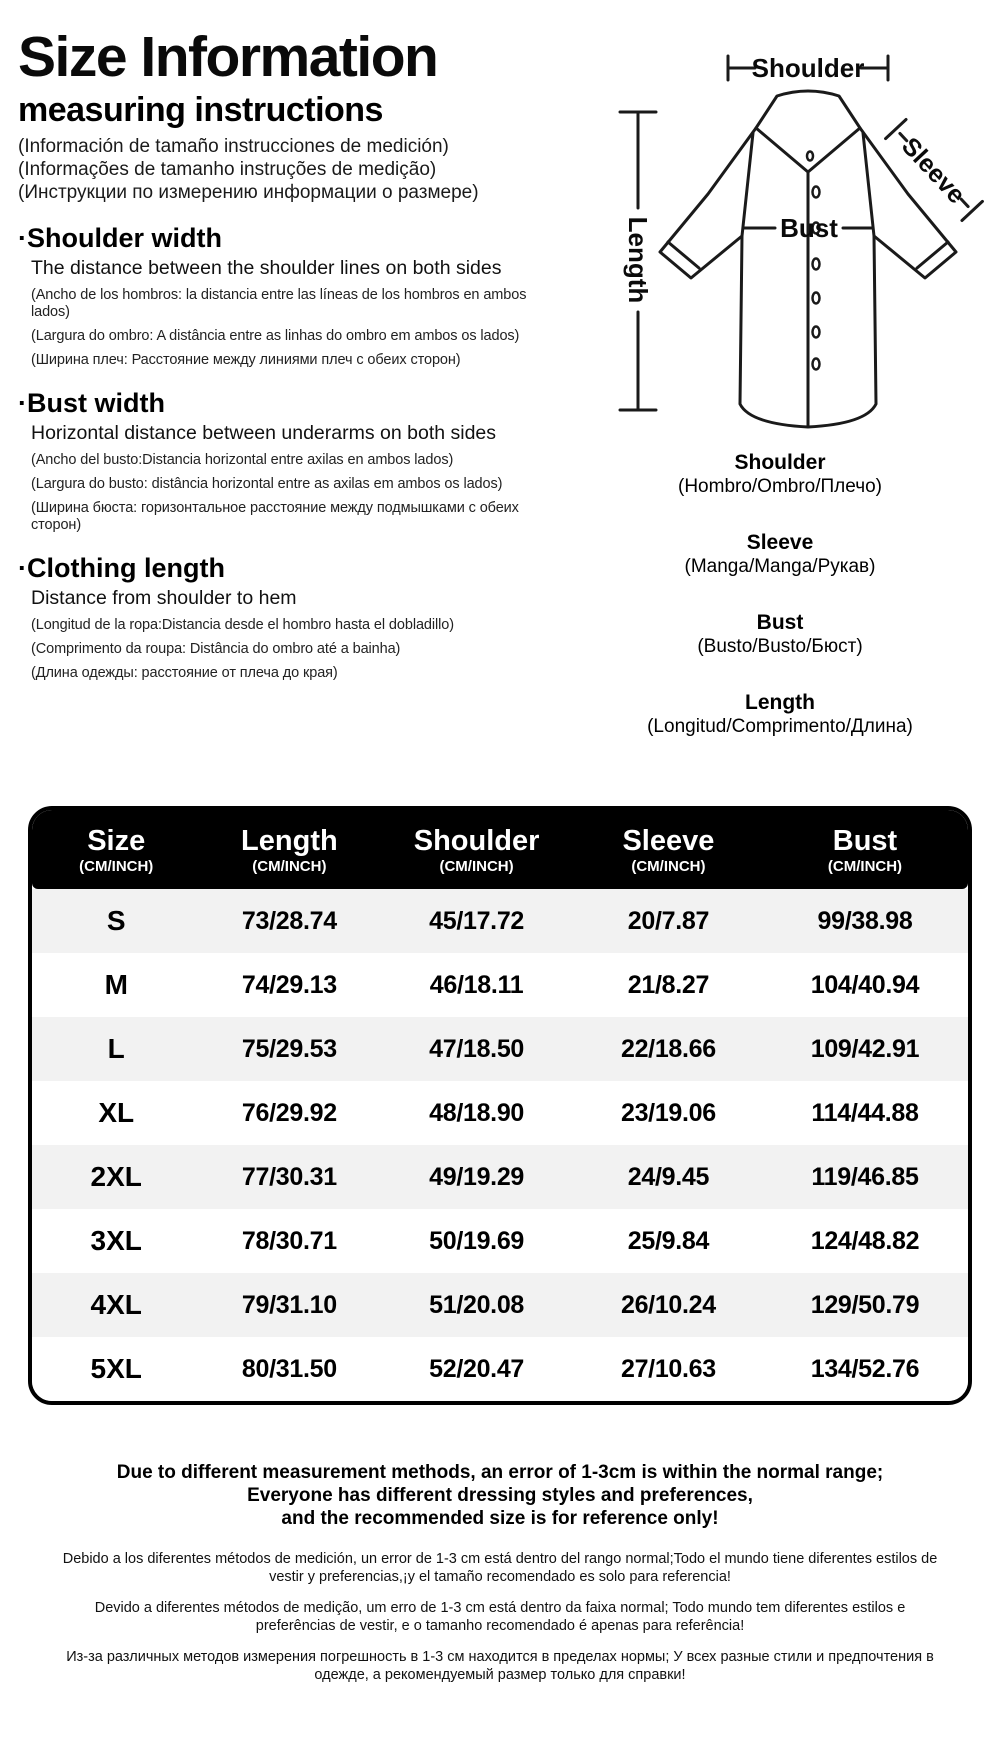 The height and width of the screenshot is (1737, 1000). I want to click on legend-sleeve: Sleeve (Manga/Manga/Рукав), so click(780, 554).